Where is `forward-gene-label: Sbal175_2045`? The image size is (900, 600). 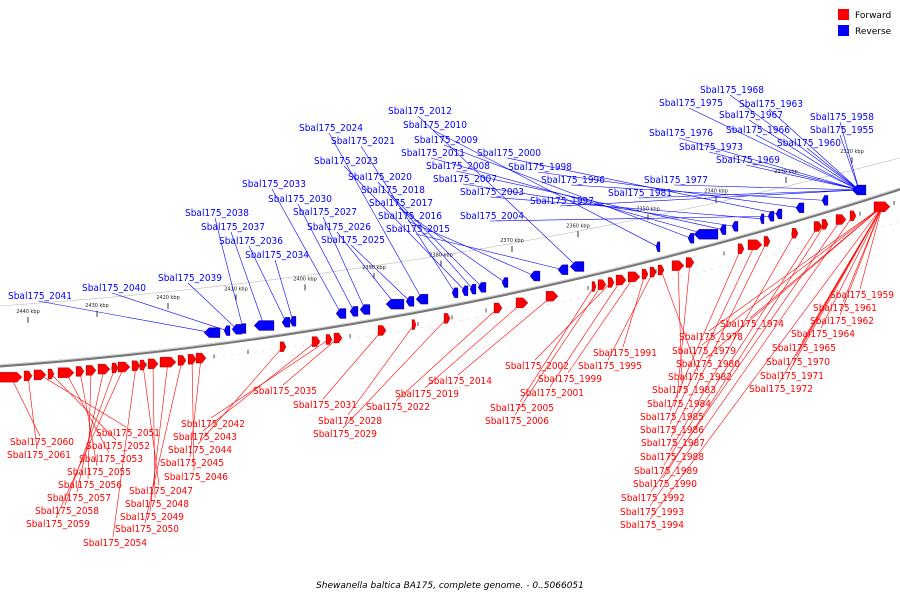 forward-gene-label: Sbal175_2045 is located at coordinates (192, 463).